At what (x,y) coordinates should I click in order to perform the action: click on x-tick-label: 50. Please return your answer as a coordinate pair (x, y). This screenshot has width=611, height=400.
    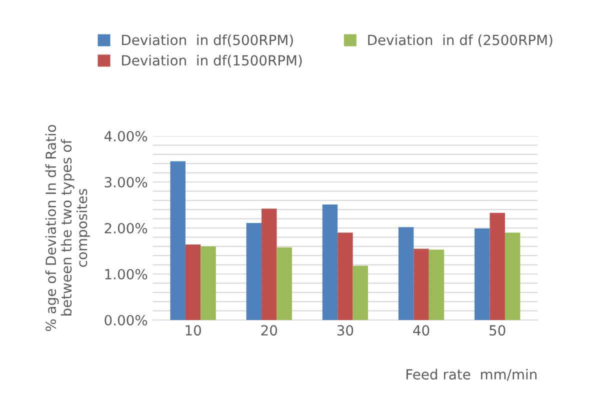
    Looking at the image, I should click on (498, 330).